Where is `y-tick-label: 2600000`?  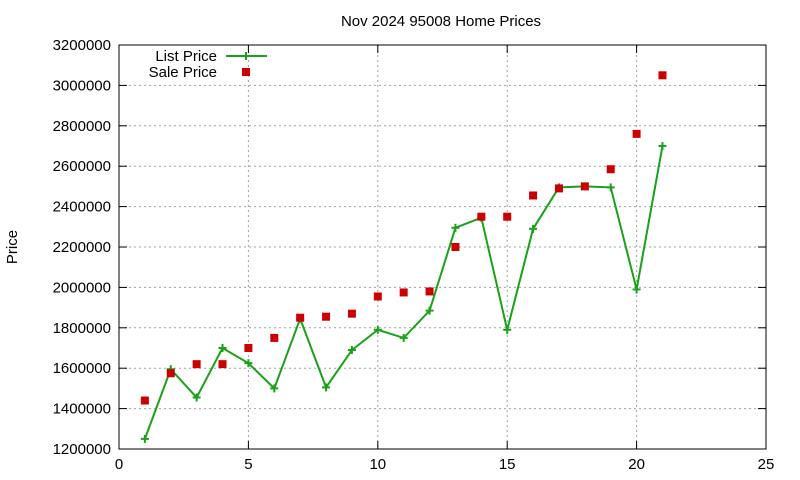 y-tick-label: 2600000 is located at coordinates (82, 166).